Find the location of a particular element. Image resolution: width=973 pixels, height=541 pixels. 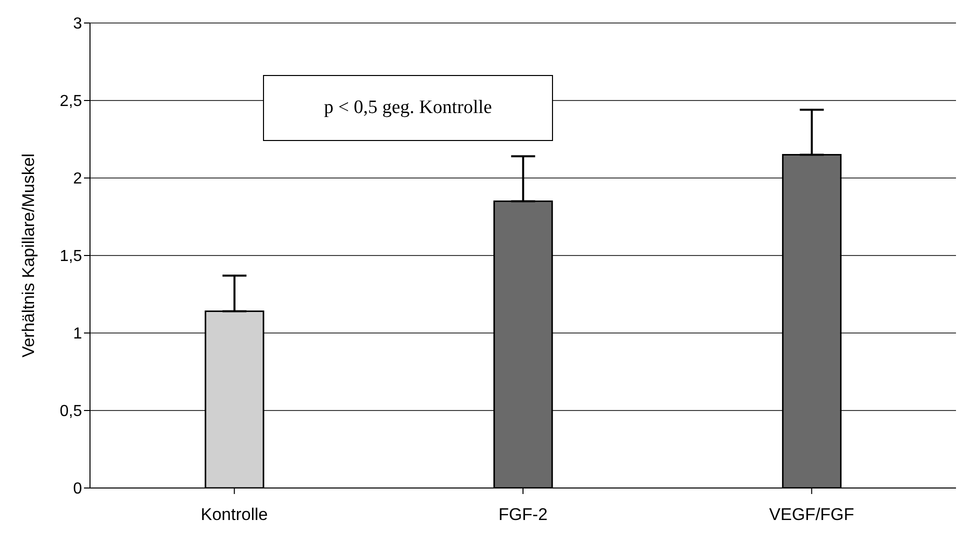

note-frame: p < 0,5 geg. Kontrolle is located at coordinates (408, 108).